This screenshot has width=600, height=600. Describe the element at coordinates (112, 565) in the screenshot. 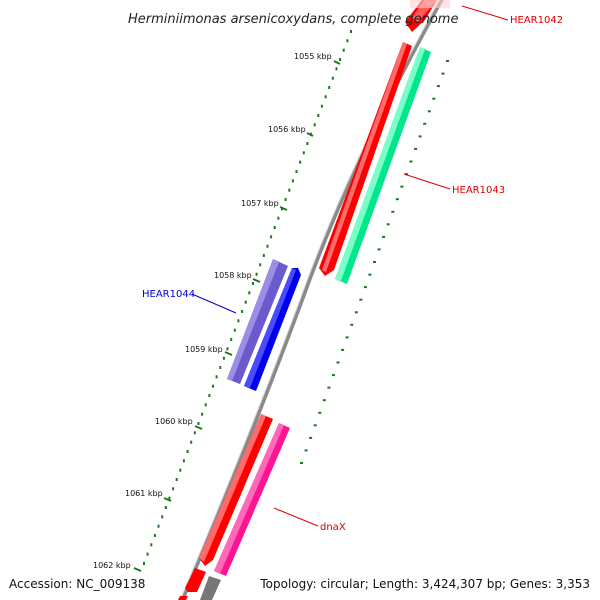

I see `tick-label: 1062 kbp` at that location.